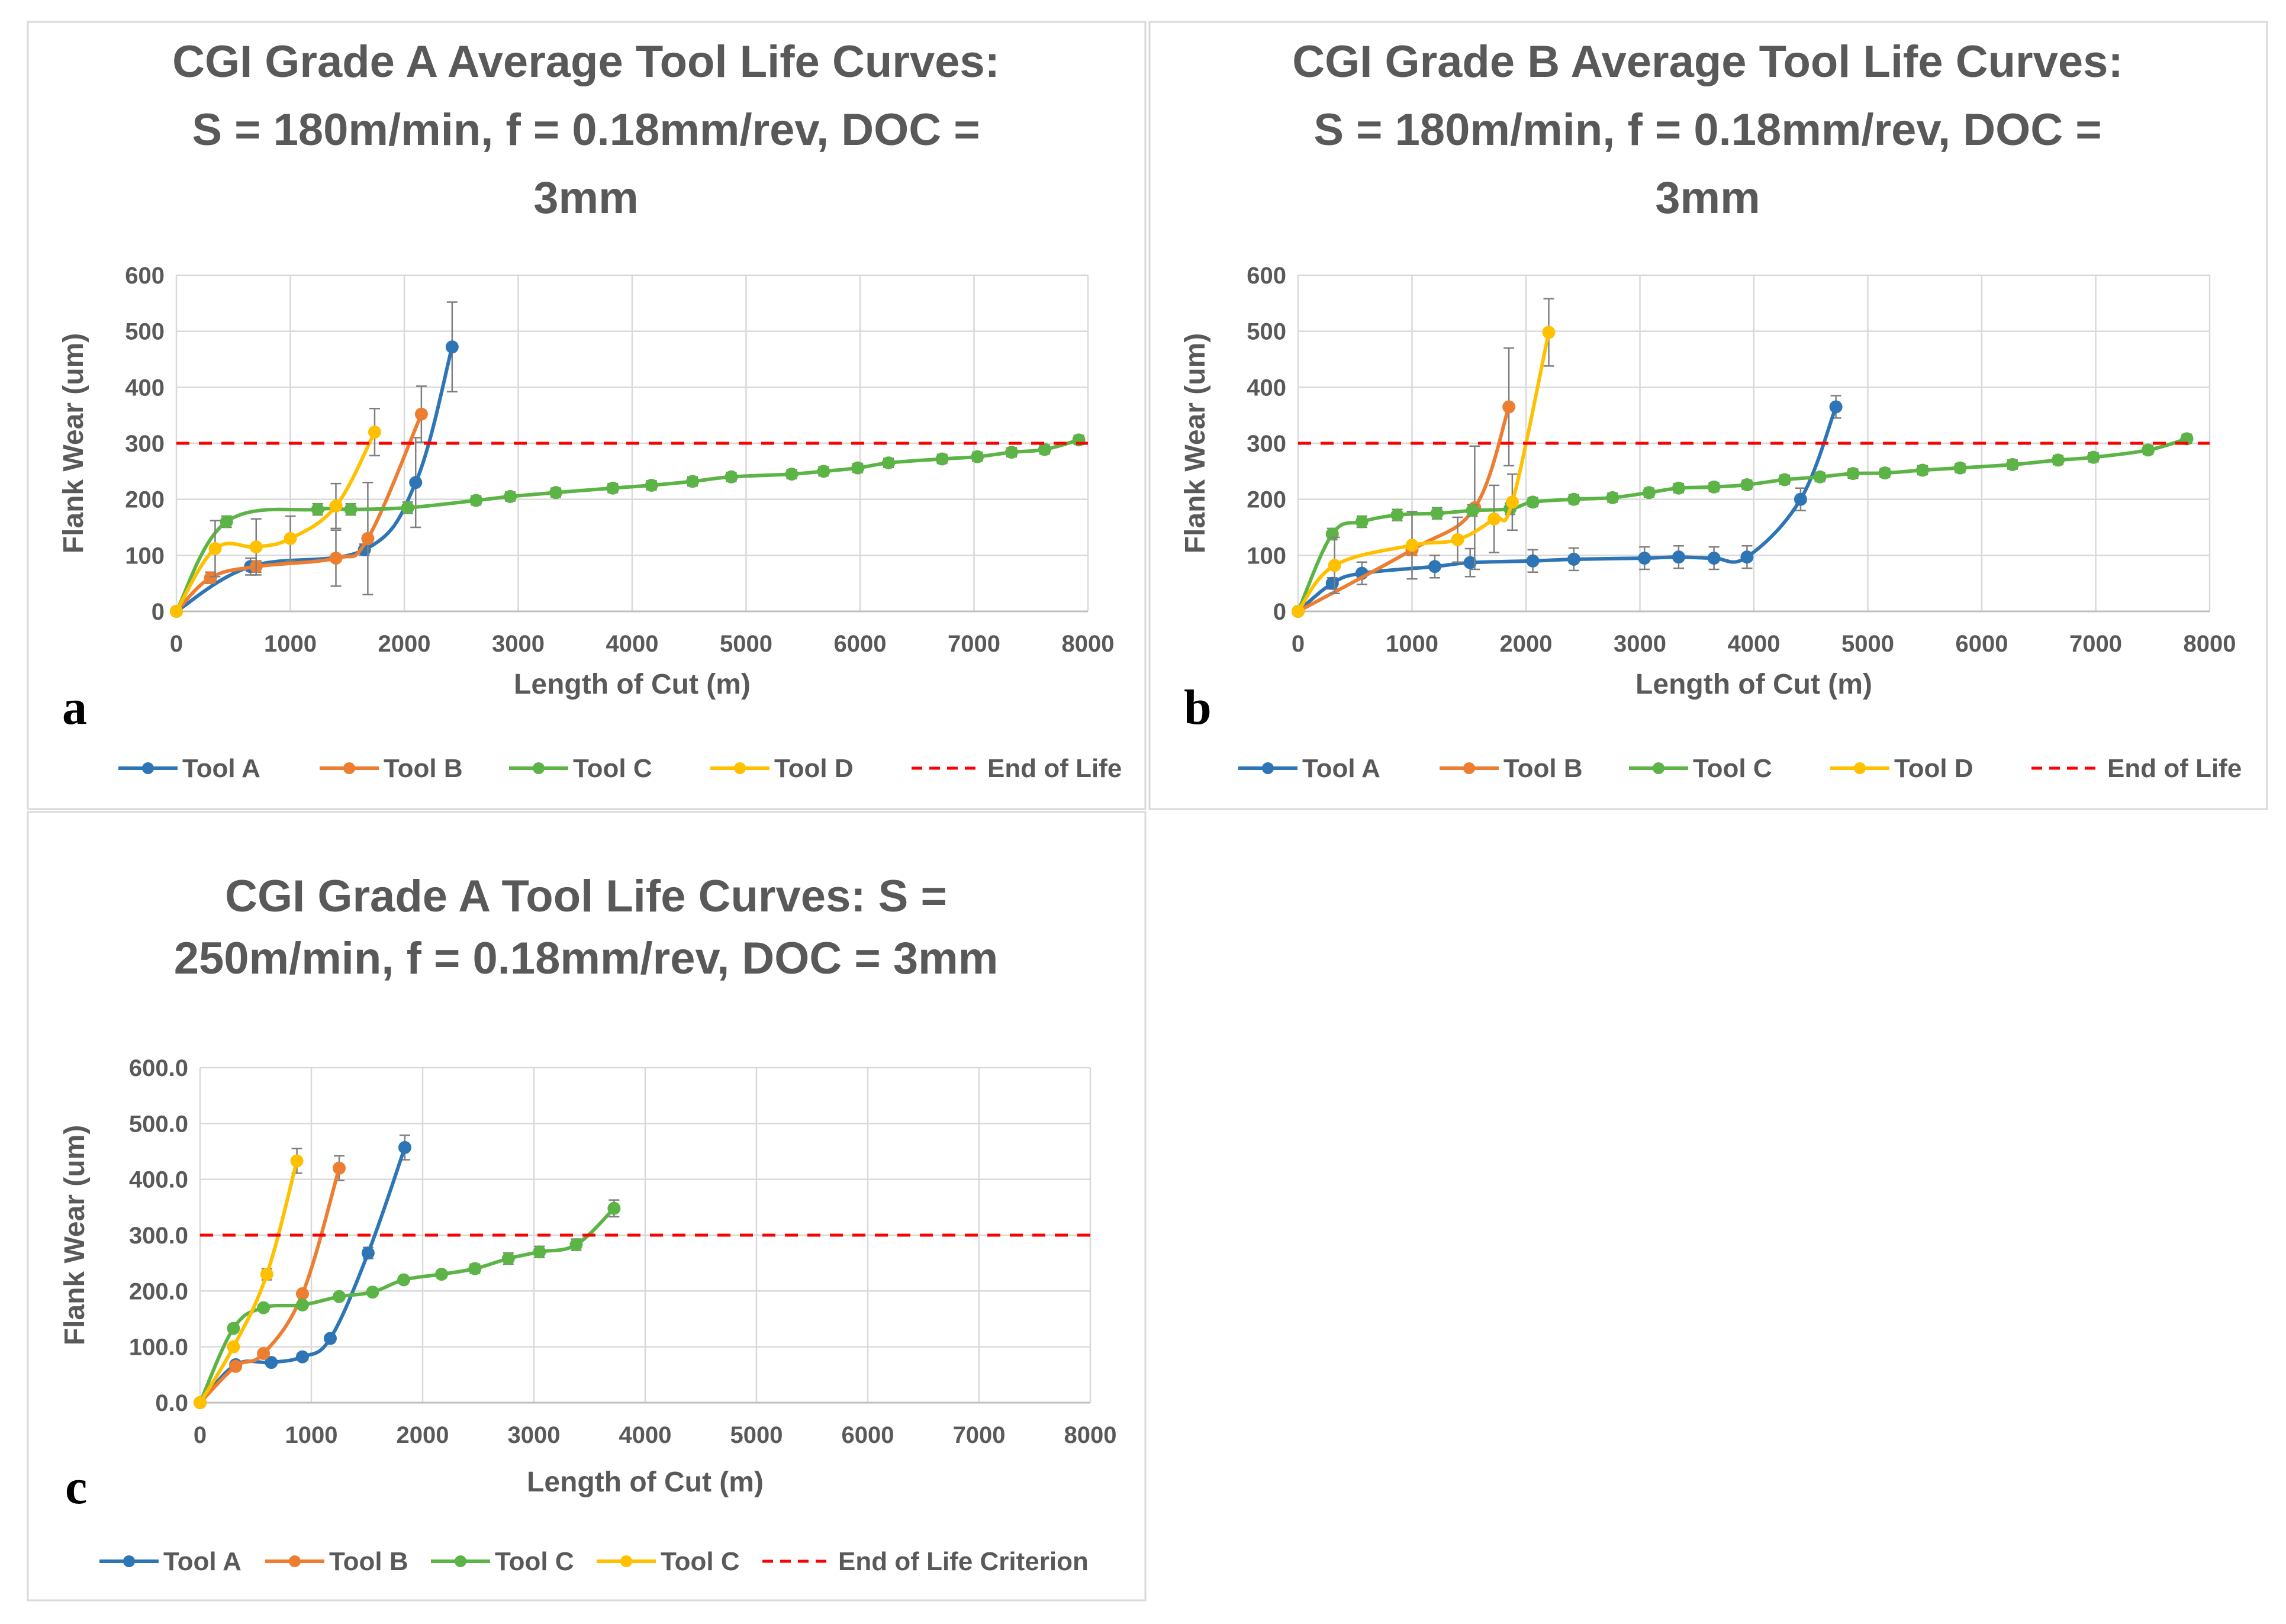  I want to click on chart-title-line: CGI Grade A Tool Life Curves: S =, so click(586, 896).